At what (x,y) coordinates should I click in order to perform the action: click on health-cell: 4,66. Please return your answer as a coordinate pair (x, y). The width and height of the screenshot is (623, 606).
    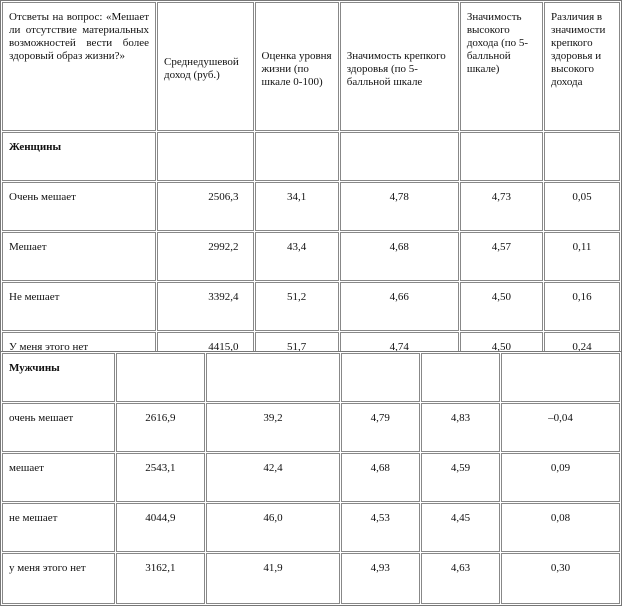
    Looking at the image, I should click on (399, 306).